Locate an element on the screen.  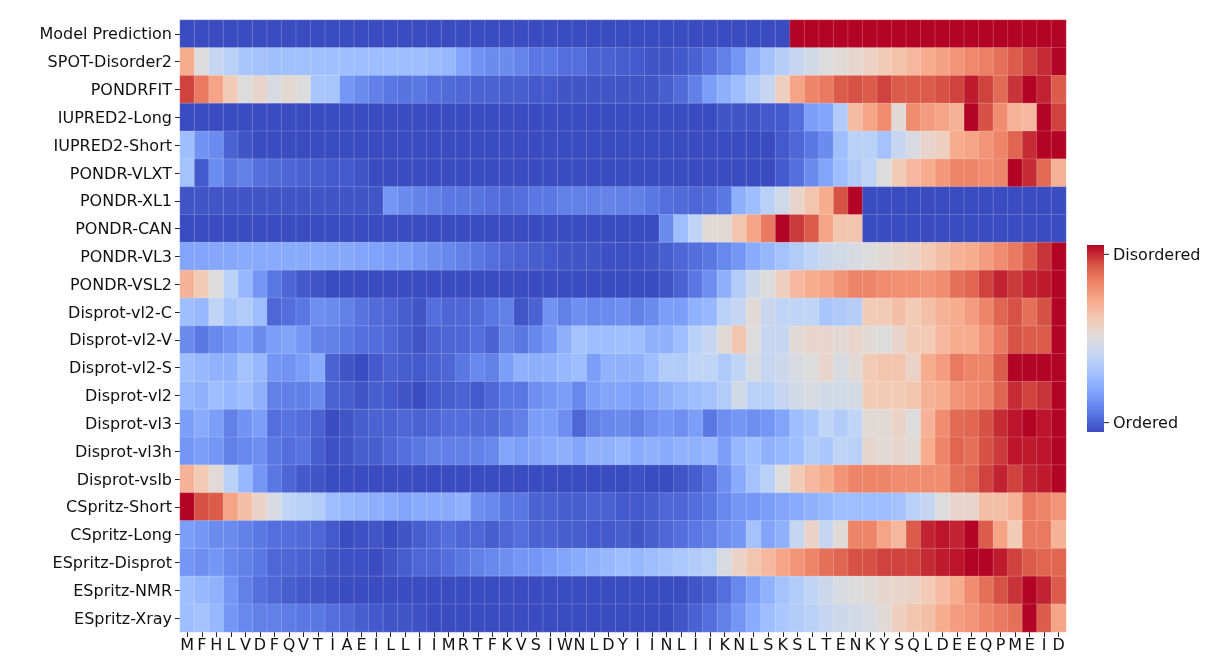
y-tick-label: ESpritz-Disprot is located at coordinates (112, 562).